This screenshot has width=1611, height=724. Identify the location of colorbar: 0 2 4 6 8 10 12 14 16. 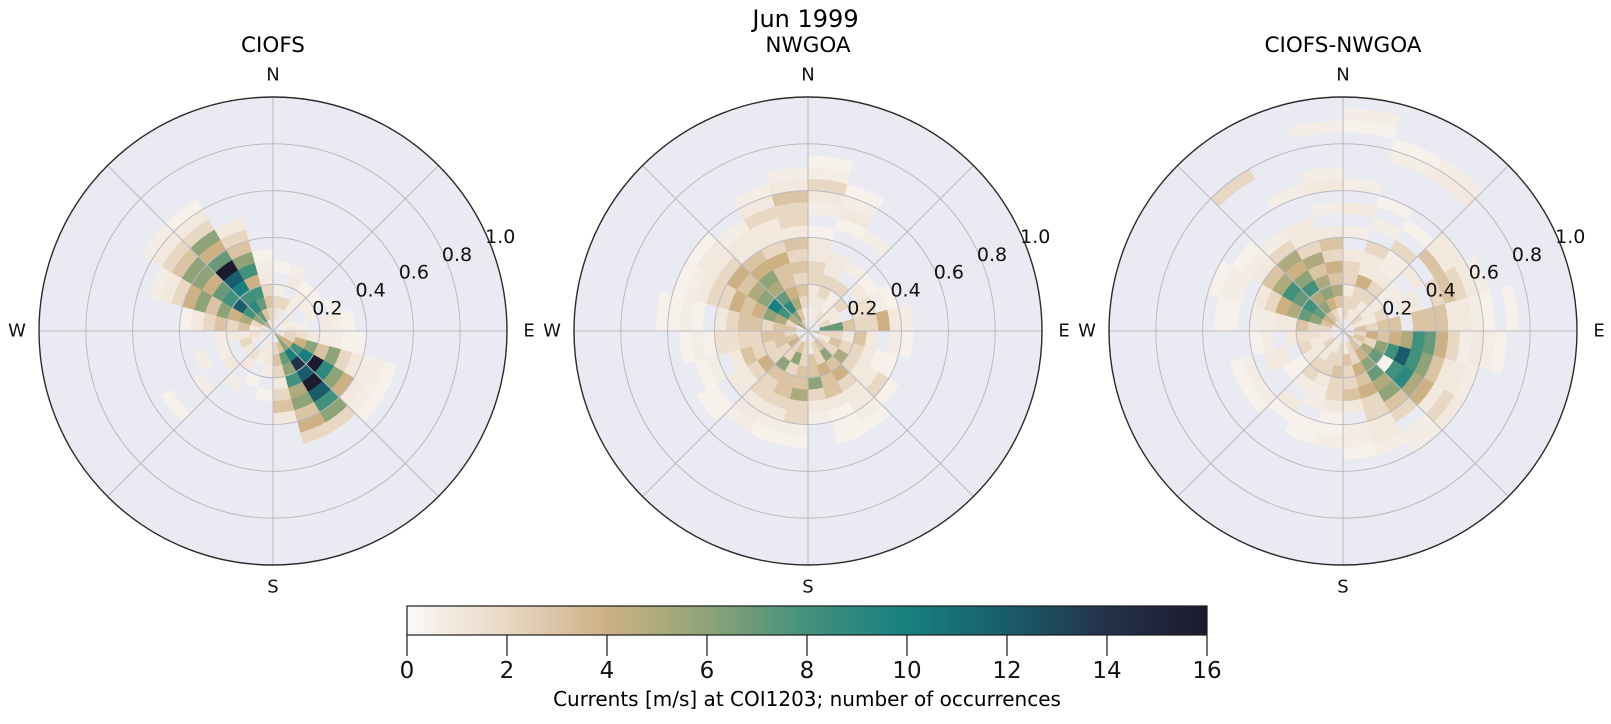
(811, 644).